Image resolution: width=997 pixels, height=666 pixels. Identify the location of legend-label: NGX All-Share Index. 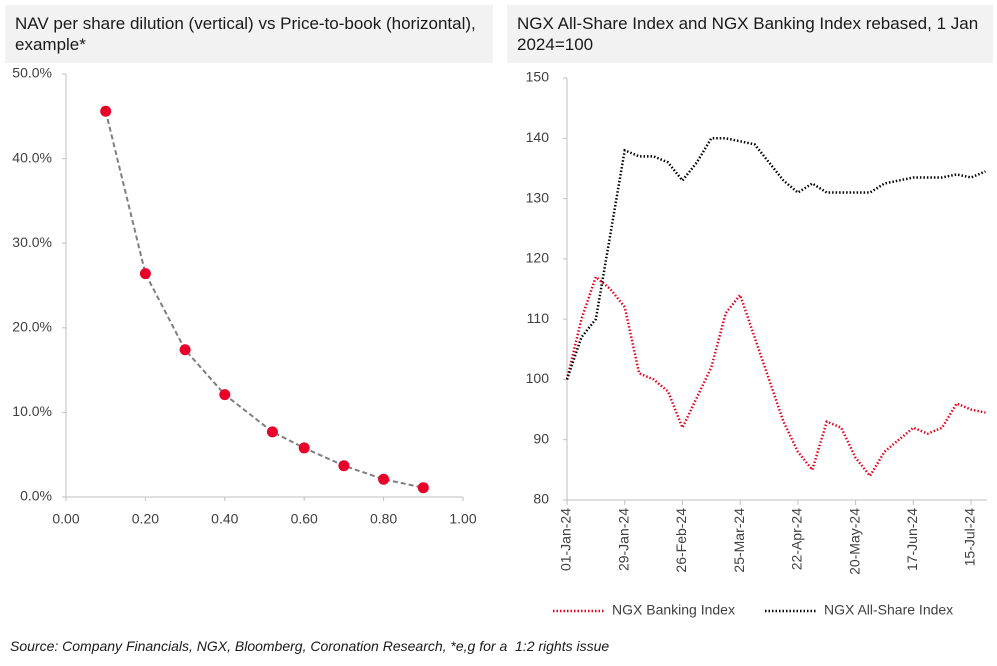
(888, 610).